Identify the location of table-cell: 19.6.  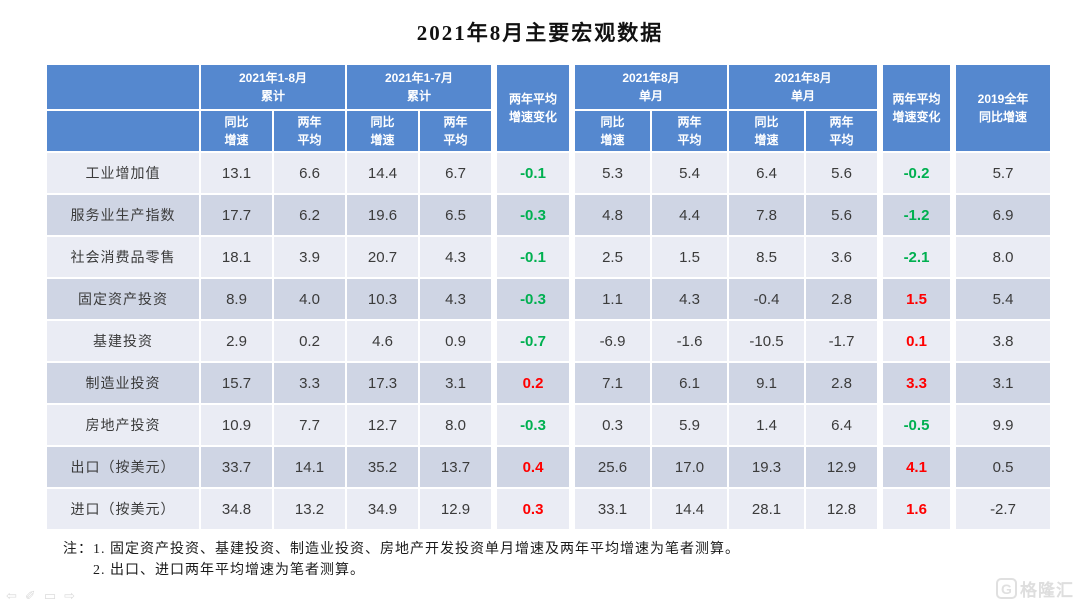
(382, 215).